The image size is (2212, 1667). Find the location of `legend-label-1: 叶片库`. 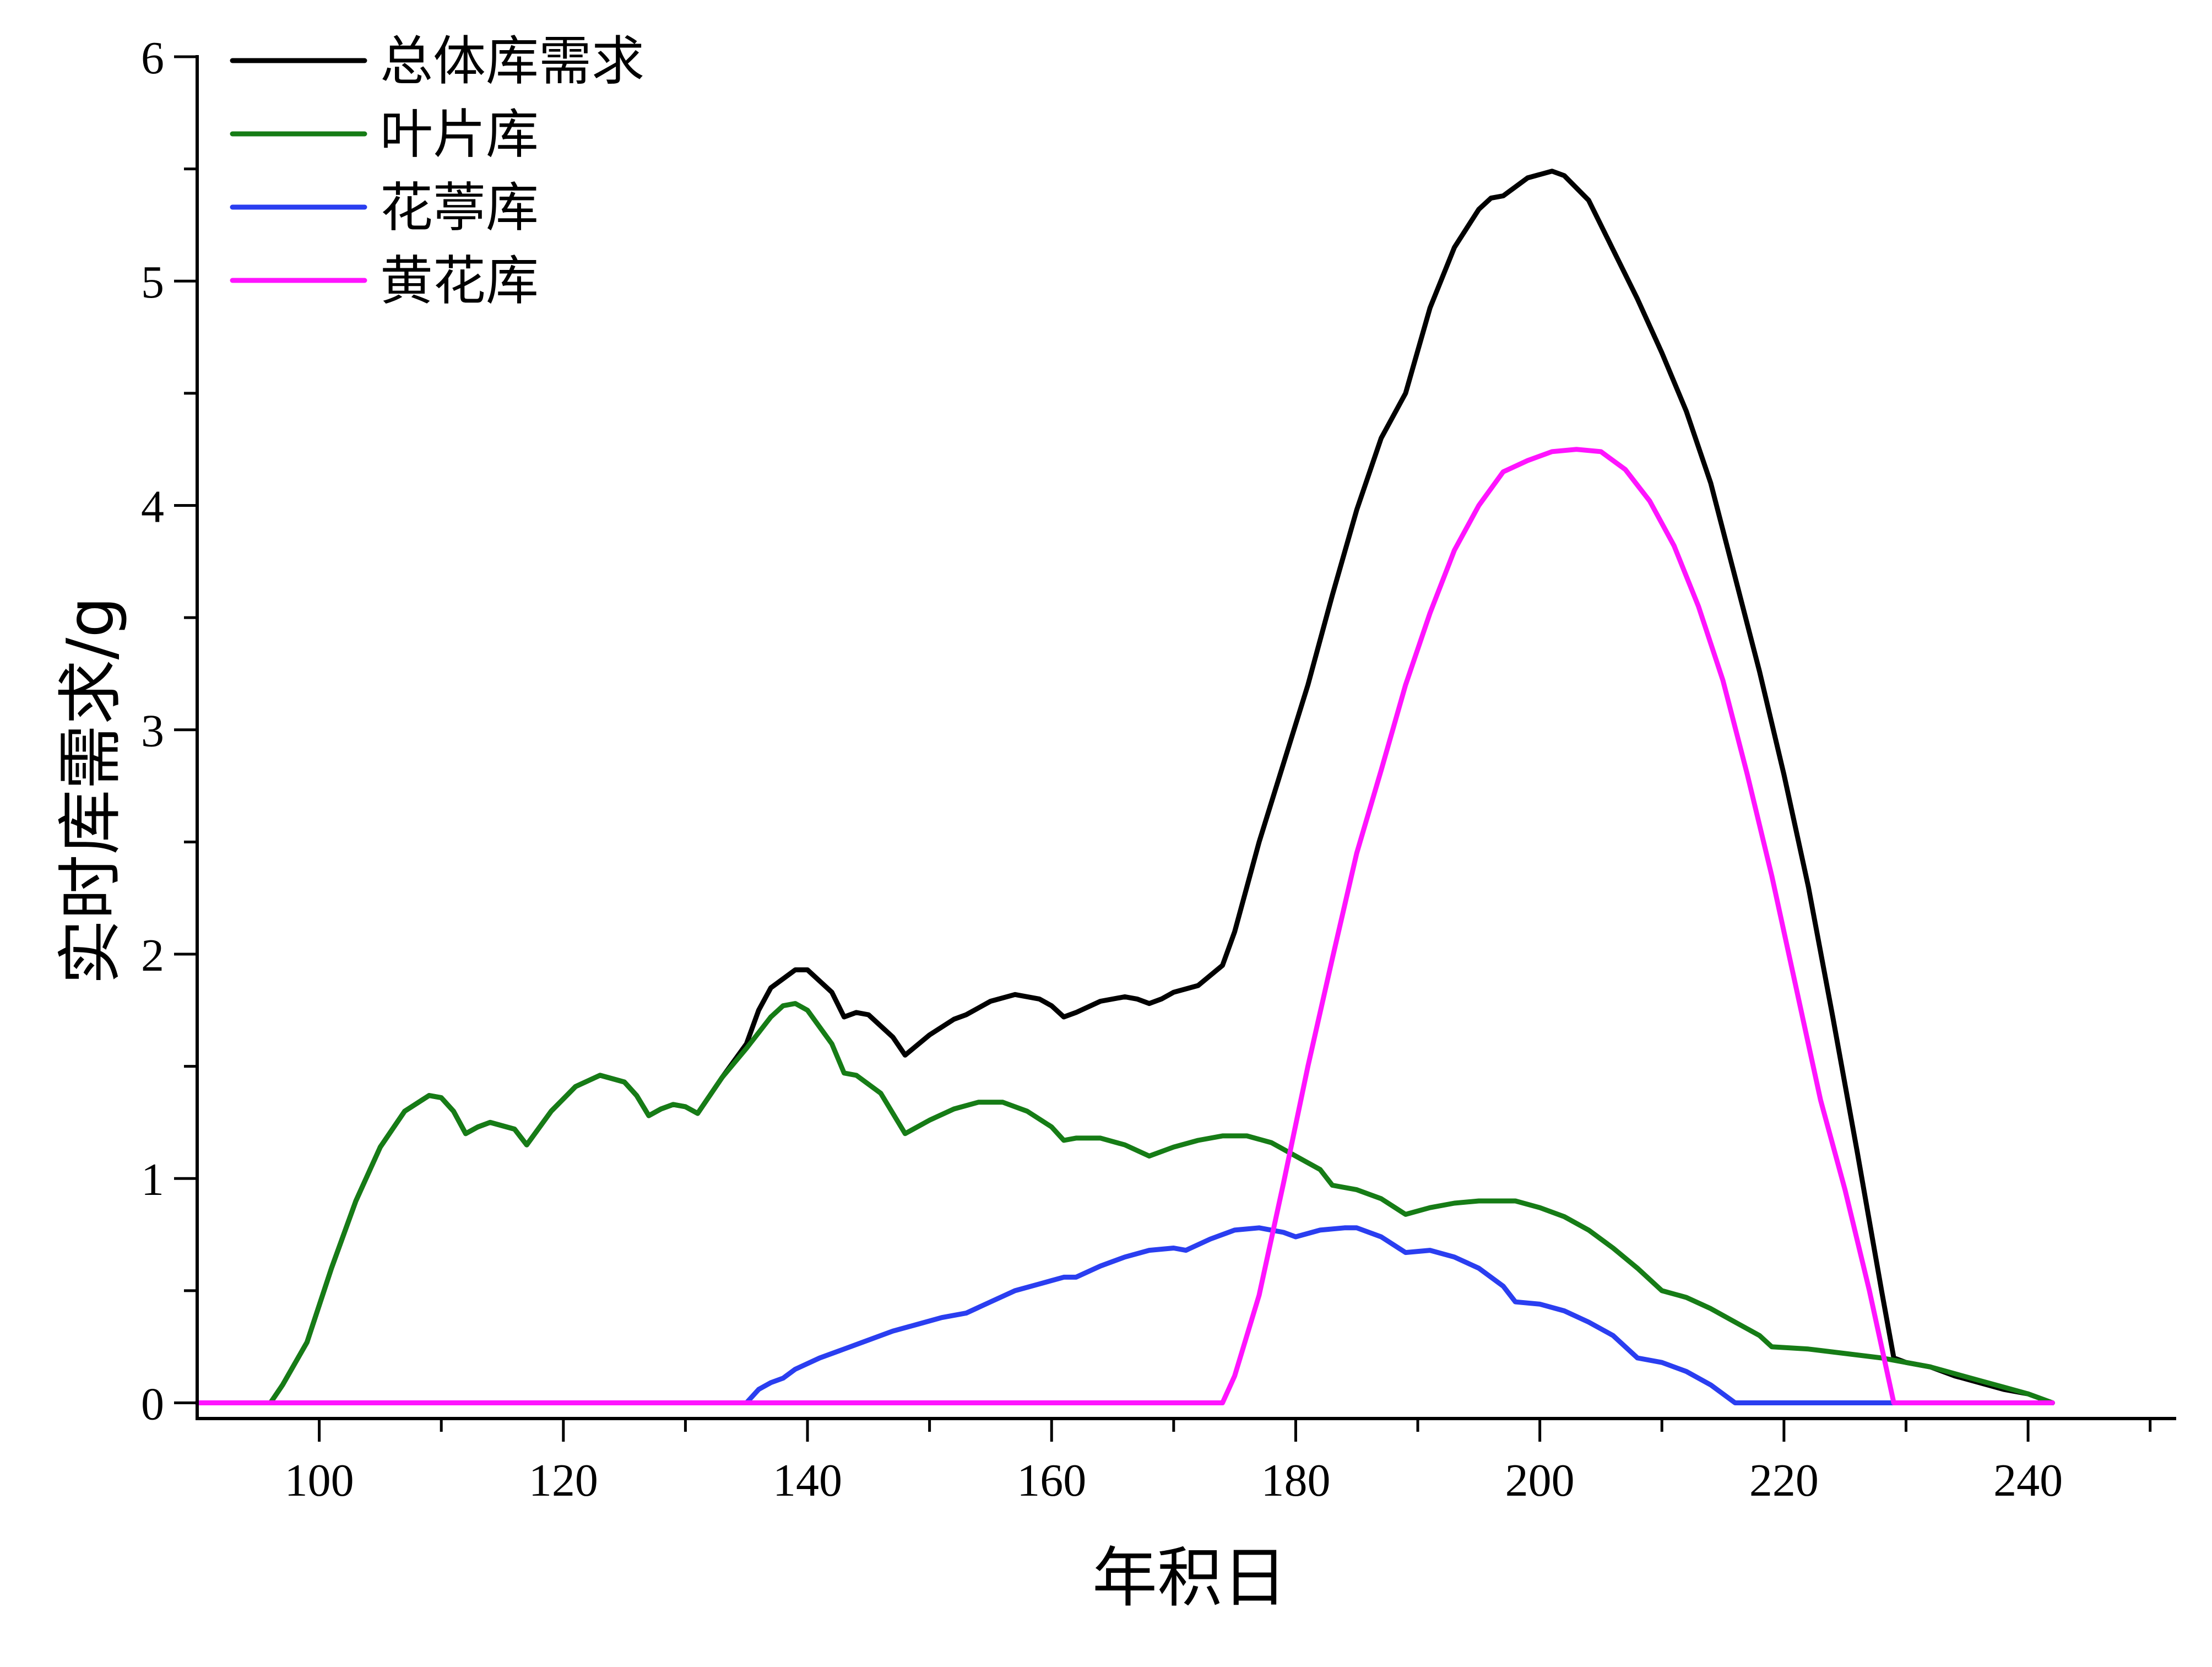

legend-label-1: 叶片库 is located at coordinates (459, 134).